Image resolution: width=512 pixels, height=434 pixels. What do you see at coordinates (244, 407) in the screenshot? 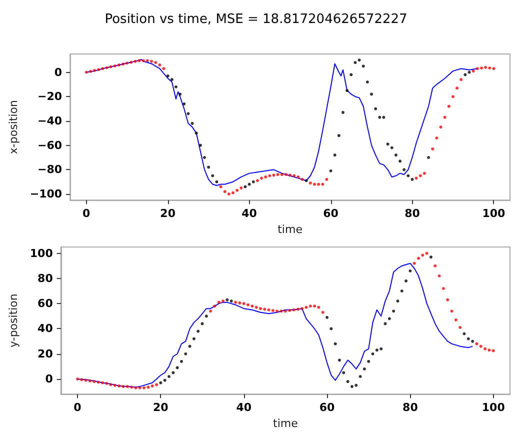
I see `x-tick-label: 40` at bounding box center [244, 407].